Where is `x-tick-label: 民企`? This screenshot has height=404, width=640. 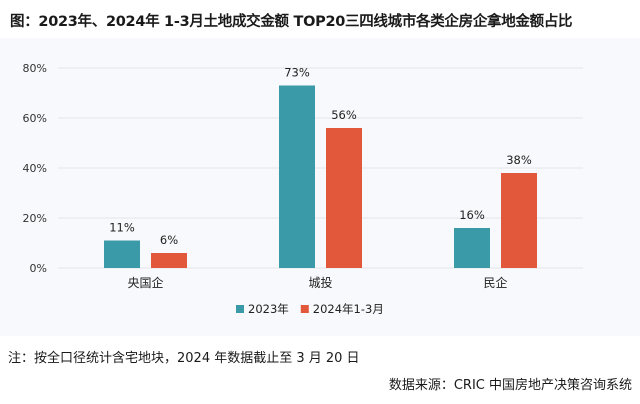 x-tick-label: 民企 is located at coordinates (495, 282).